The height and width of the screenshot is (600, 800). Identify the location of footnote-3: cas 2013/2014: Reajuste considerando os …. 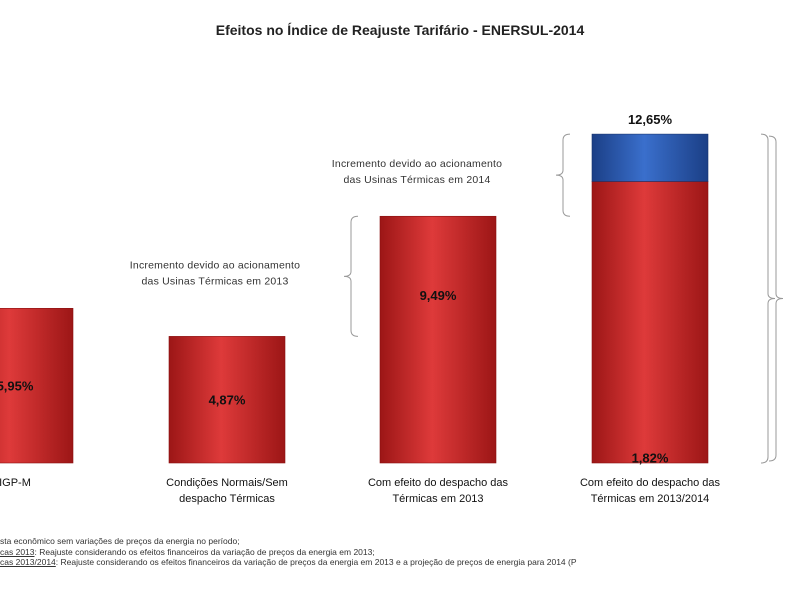
(400, 562).